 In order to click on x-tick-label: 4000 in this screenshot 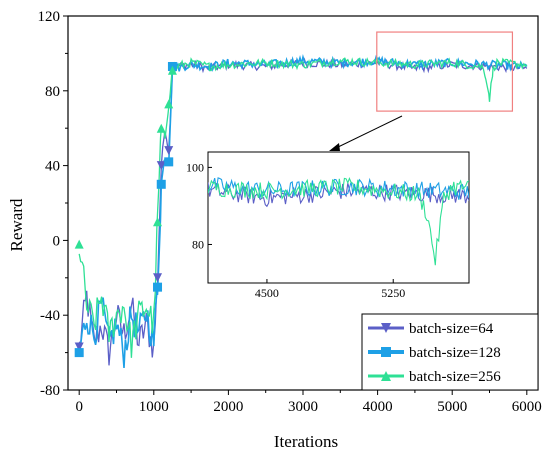, I will do `click(378, 407)`.